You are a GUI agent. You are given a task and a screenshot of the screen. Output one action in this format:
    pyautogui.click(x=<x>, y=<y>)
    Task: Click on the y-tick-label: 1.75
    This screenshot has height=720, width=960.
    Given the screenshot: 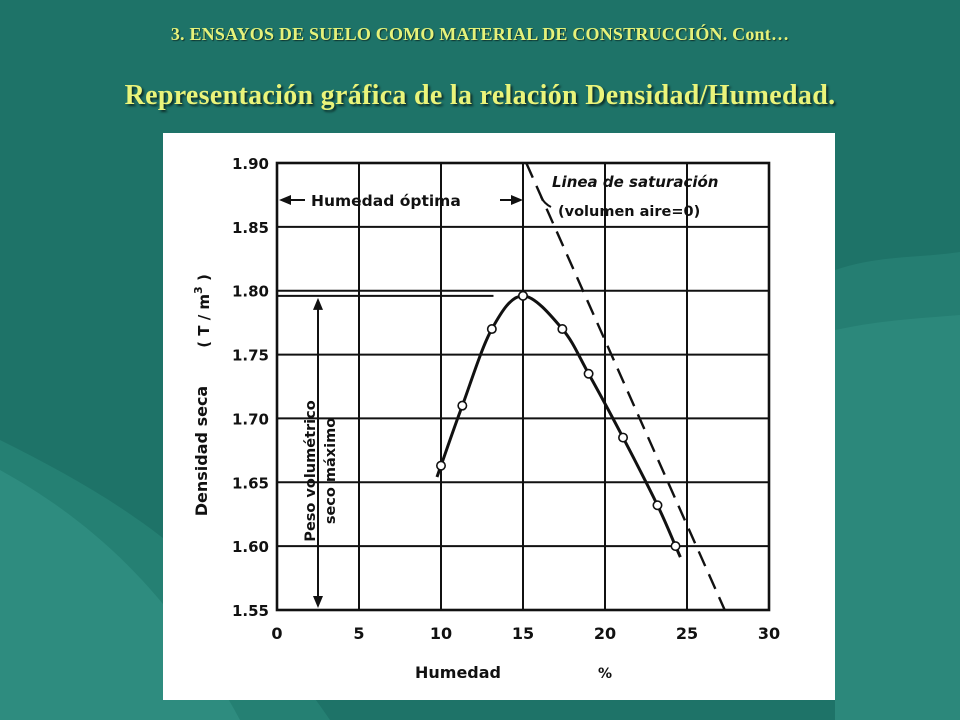 What is the action you would take?
    pyautogui.click(x=250, y=356)
    